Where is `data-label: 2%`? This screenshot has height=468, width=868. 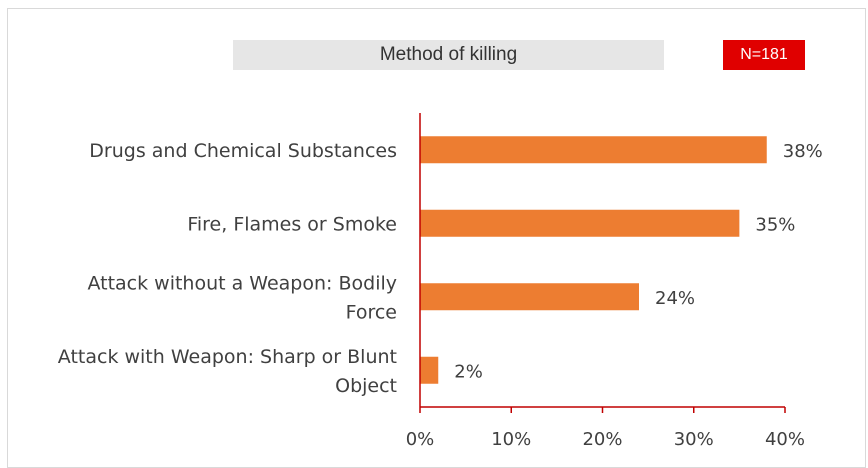
data-label: 2% is located at coordinates (468, 371).